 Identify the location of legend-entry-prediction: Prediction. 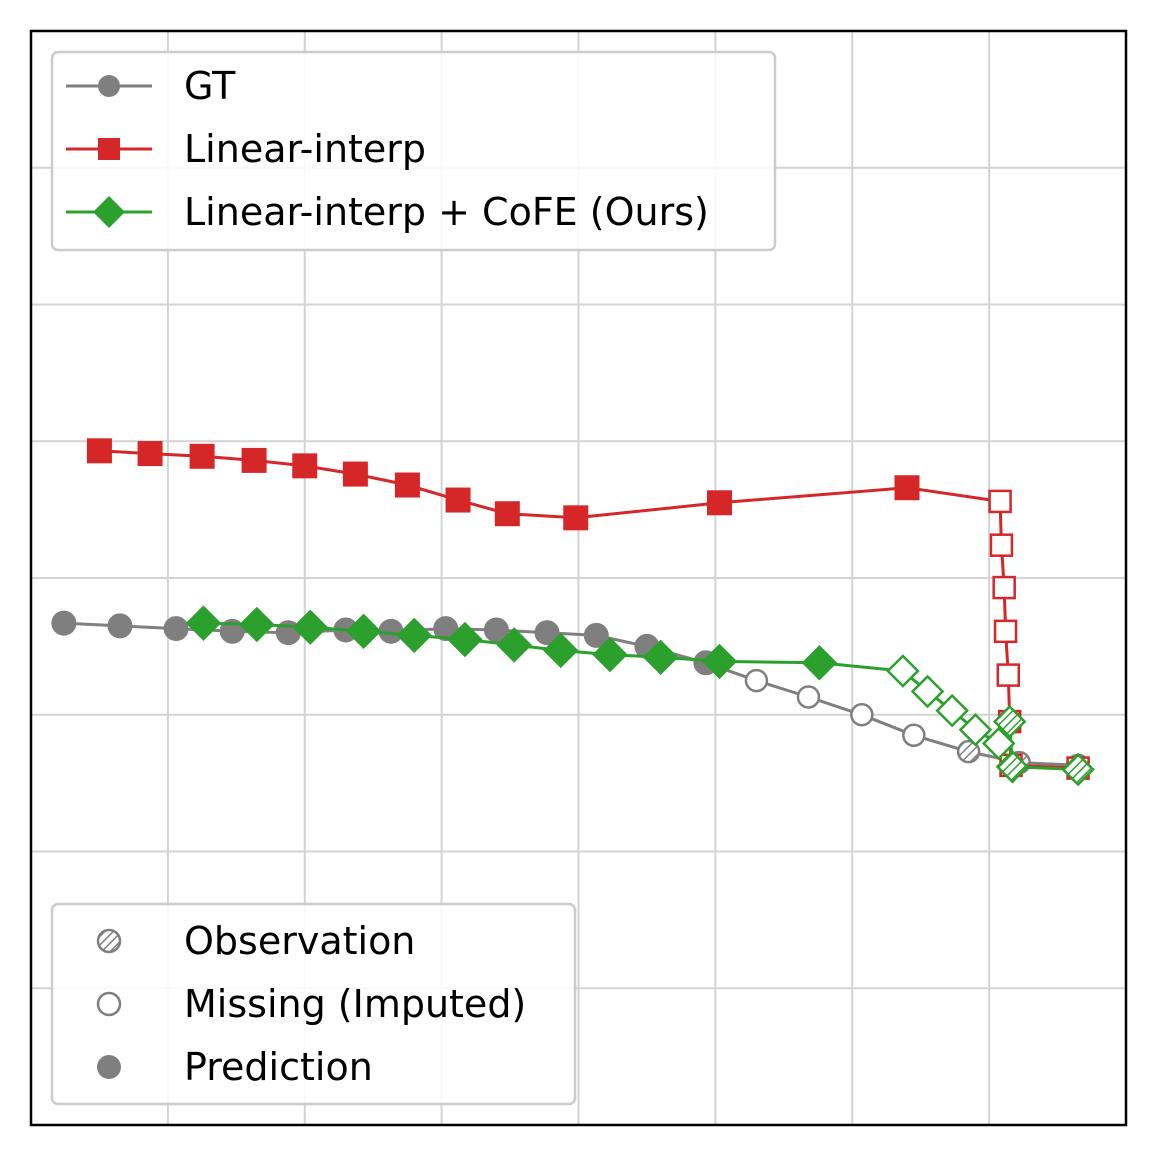
(235, 1067).